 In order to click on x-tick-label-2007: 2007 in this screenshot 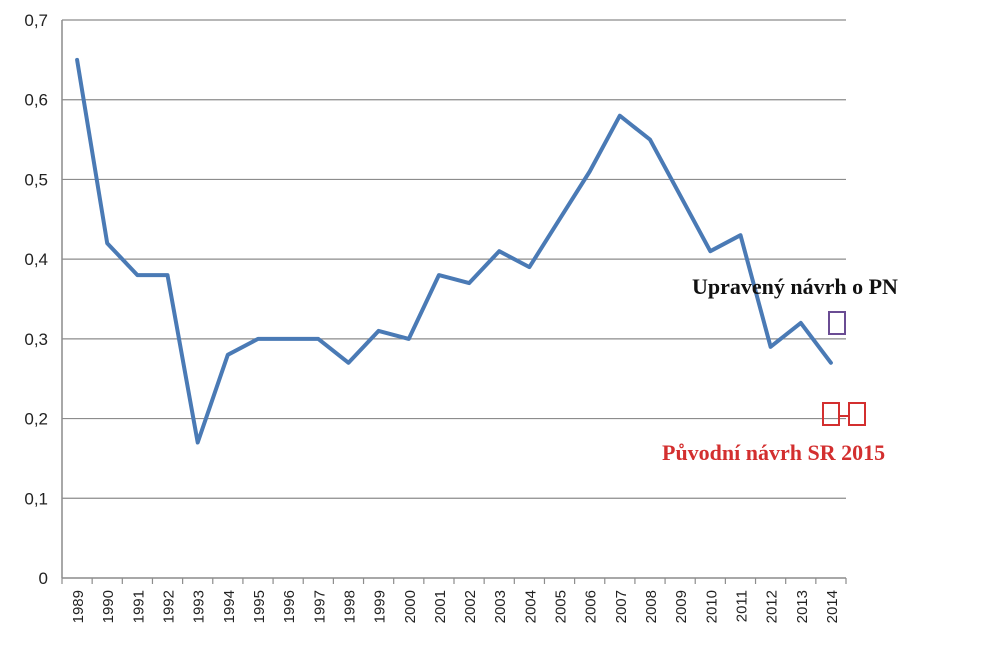, I will do `click(621, 606)`.